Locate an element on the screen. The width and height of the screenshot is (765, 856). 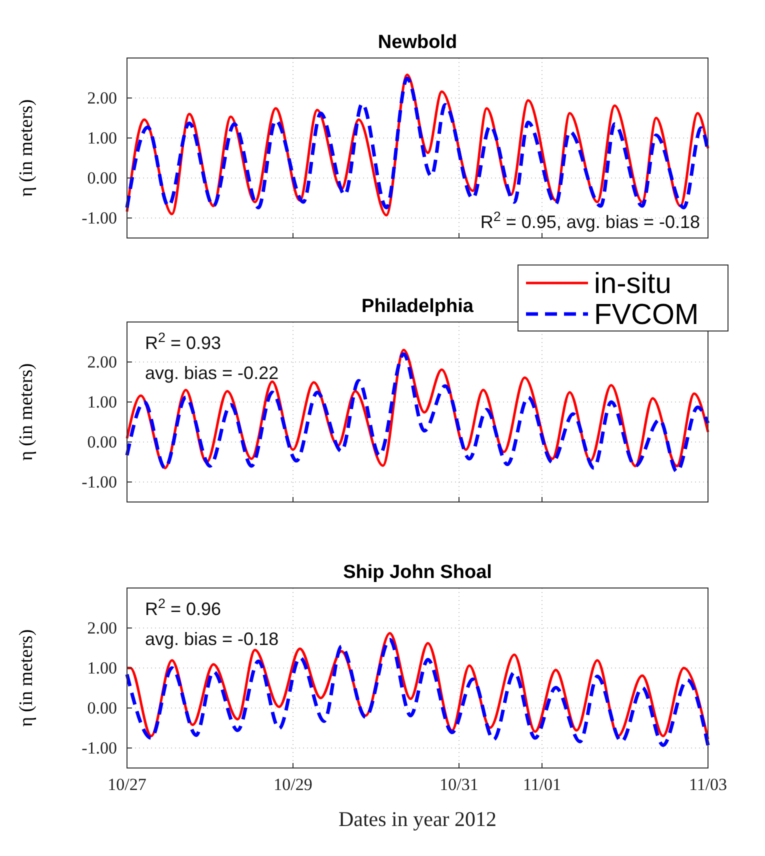
legend-label: in-situ is located at coordinates (633, 284).